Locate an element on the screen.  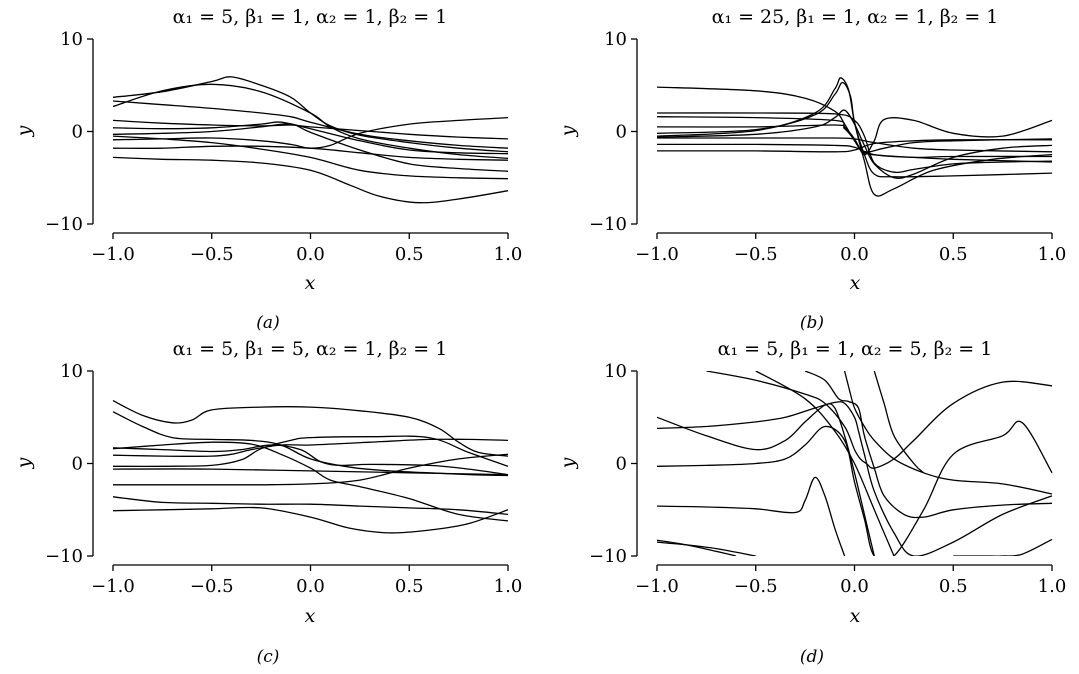
panel-c-xtick-label: 0.0 is located at coordinates (310, 586).